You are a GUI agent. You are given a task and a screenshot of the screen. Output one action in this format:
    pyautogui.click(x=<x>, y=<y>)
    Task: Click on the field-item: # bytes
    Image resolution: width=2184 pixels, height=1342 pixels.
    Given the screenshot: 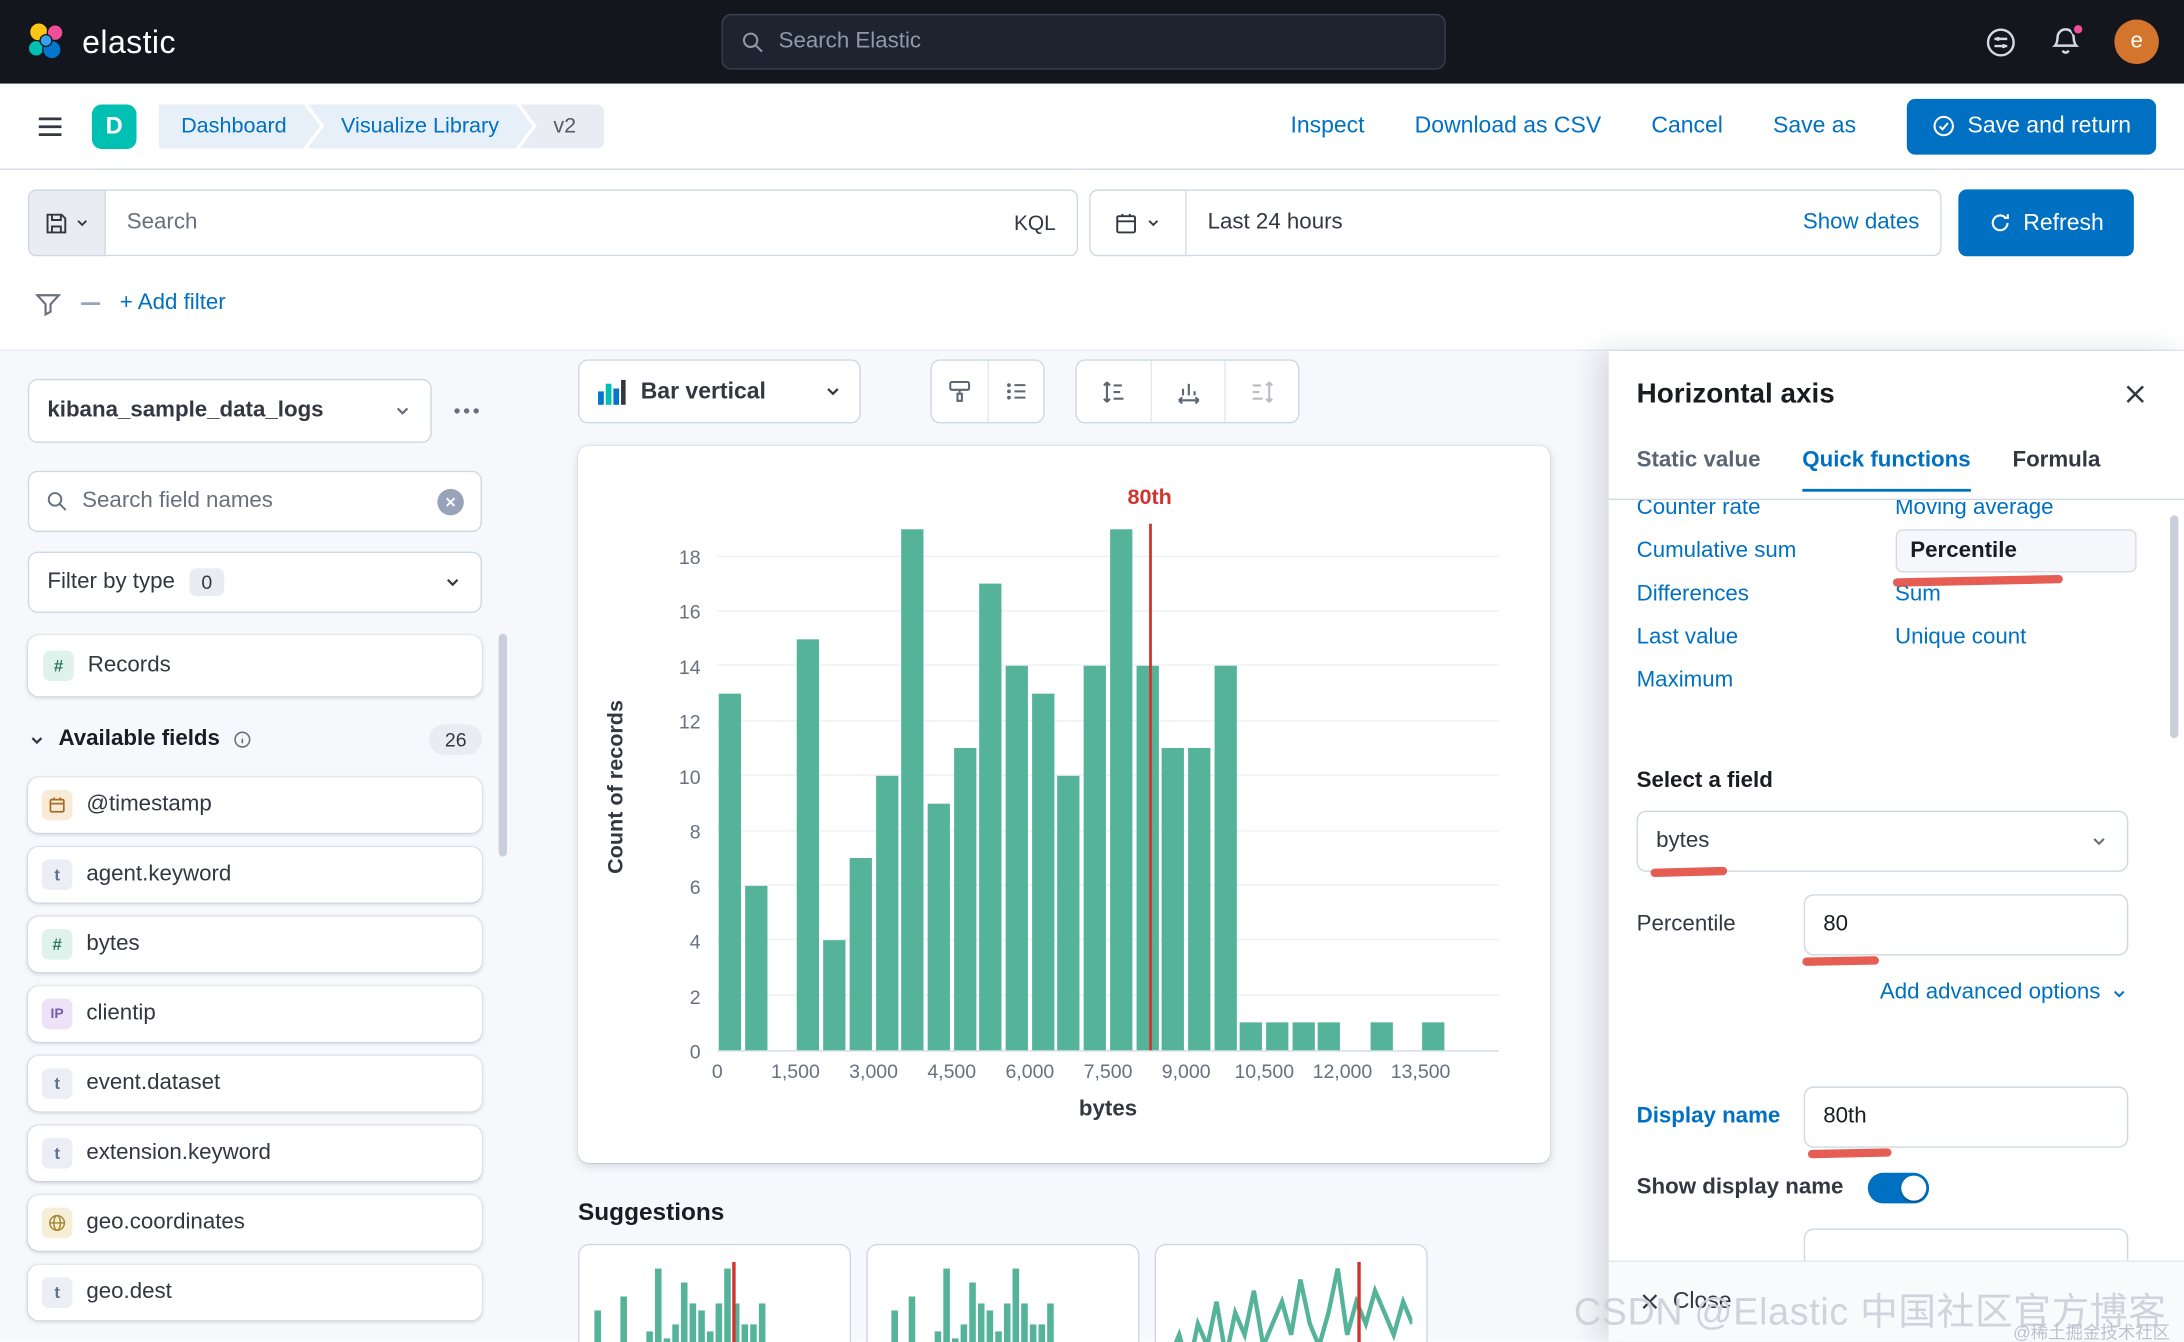 What is the action you would take?
    pyautogui.click(x=254, y=944)
    